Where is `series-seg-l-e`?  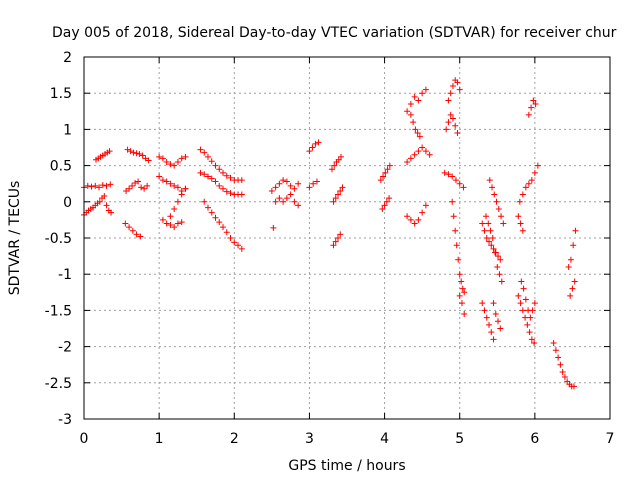 series-seg-l-e is located at coordinates (520, 223).